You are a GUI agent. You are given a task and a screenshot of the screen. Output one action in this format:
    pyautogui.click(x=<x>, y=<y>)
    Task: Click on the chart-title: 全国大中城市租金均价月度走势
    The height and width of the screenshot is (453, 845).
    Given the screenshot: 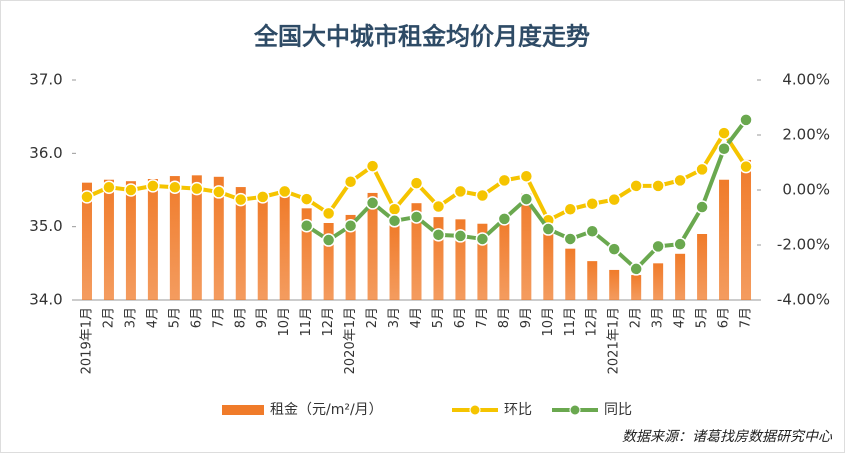 What is the action you would take?
    pyautogui.click(x=421, y=36)
    